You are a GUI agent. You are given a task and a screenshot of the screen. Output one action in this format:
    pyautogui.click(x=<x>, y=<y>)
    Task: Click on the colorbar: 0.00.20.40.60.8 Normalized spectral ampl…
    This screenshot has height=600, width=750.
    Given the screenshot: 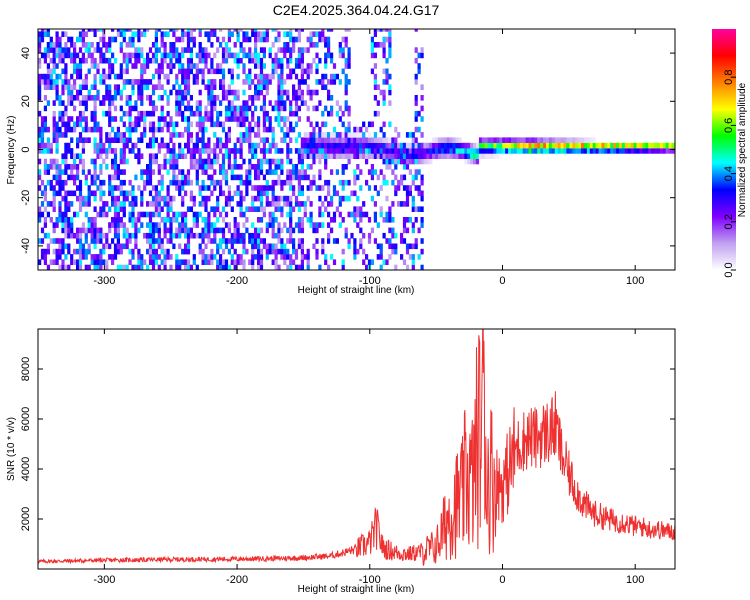 What is the action you would take?
    pyautogui.click(x=730, y=153)
    